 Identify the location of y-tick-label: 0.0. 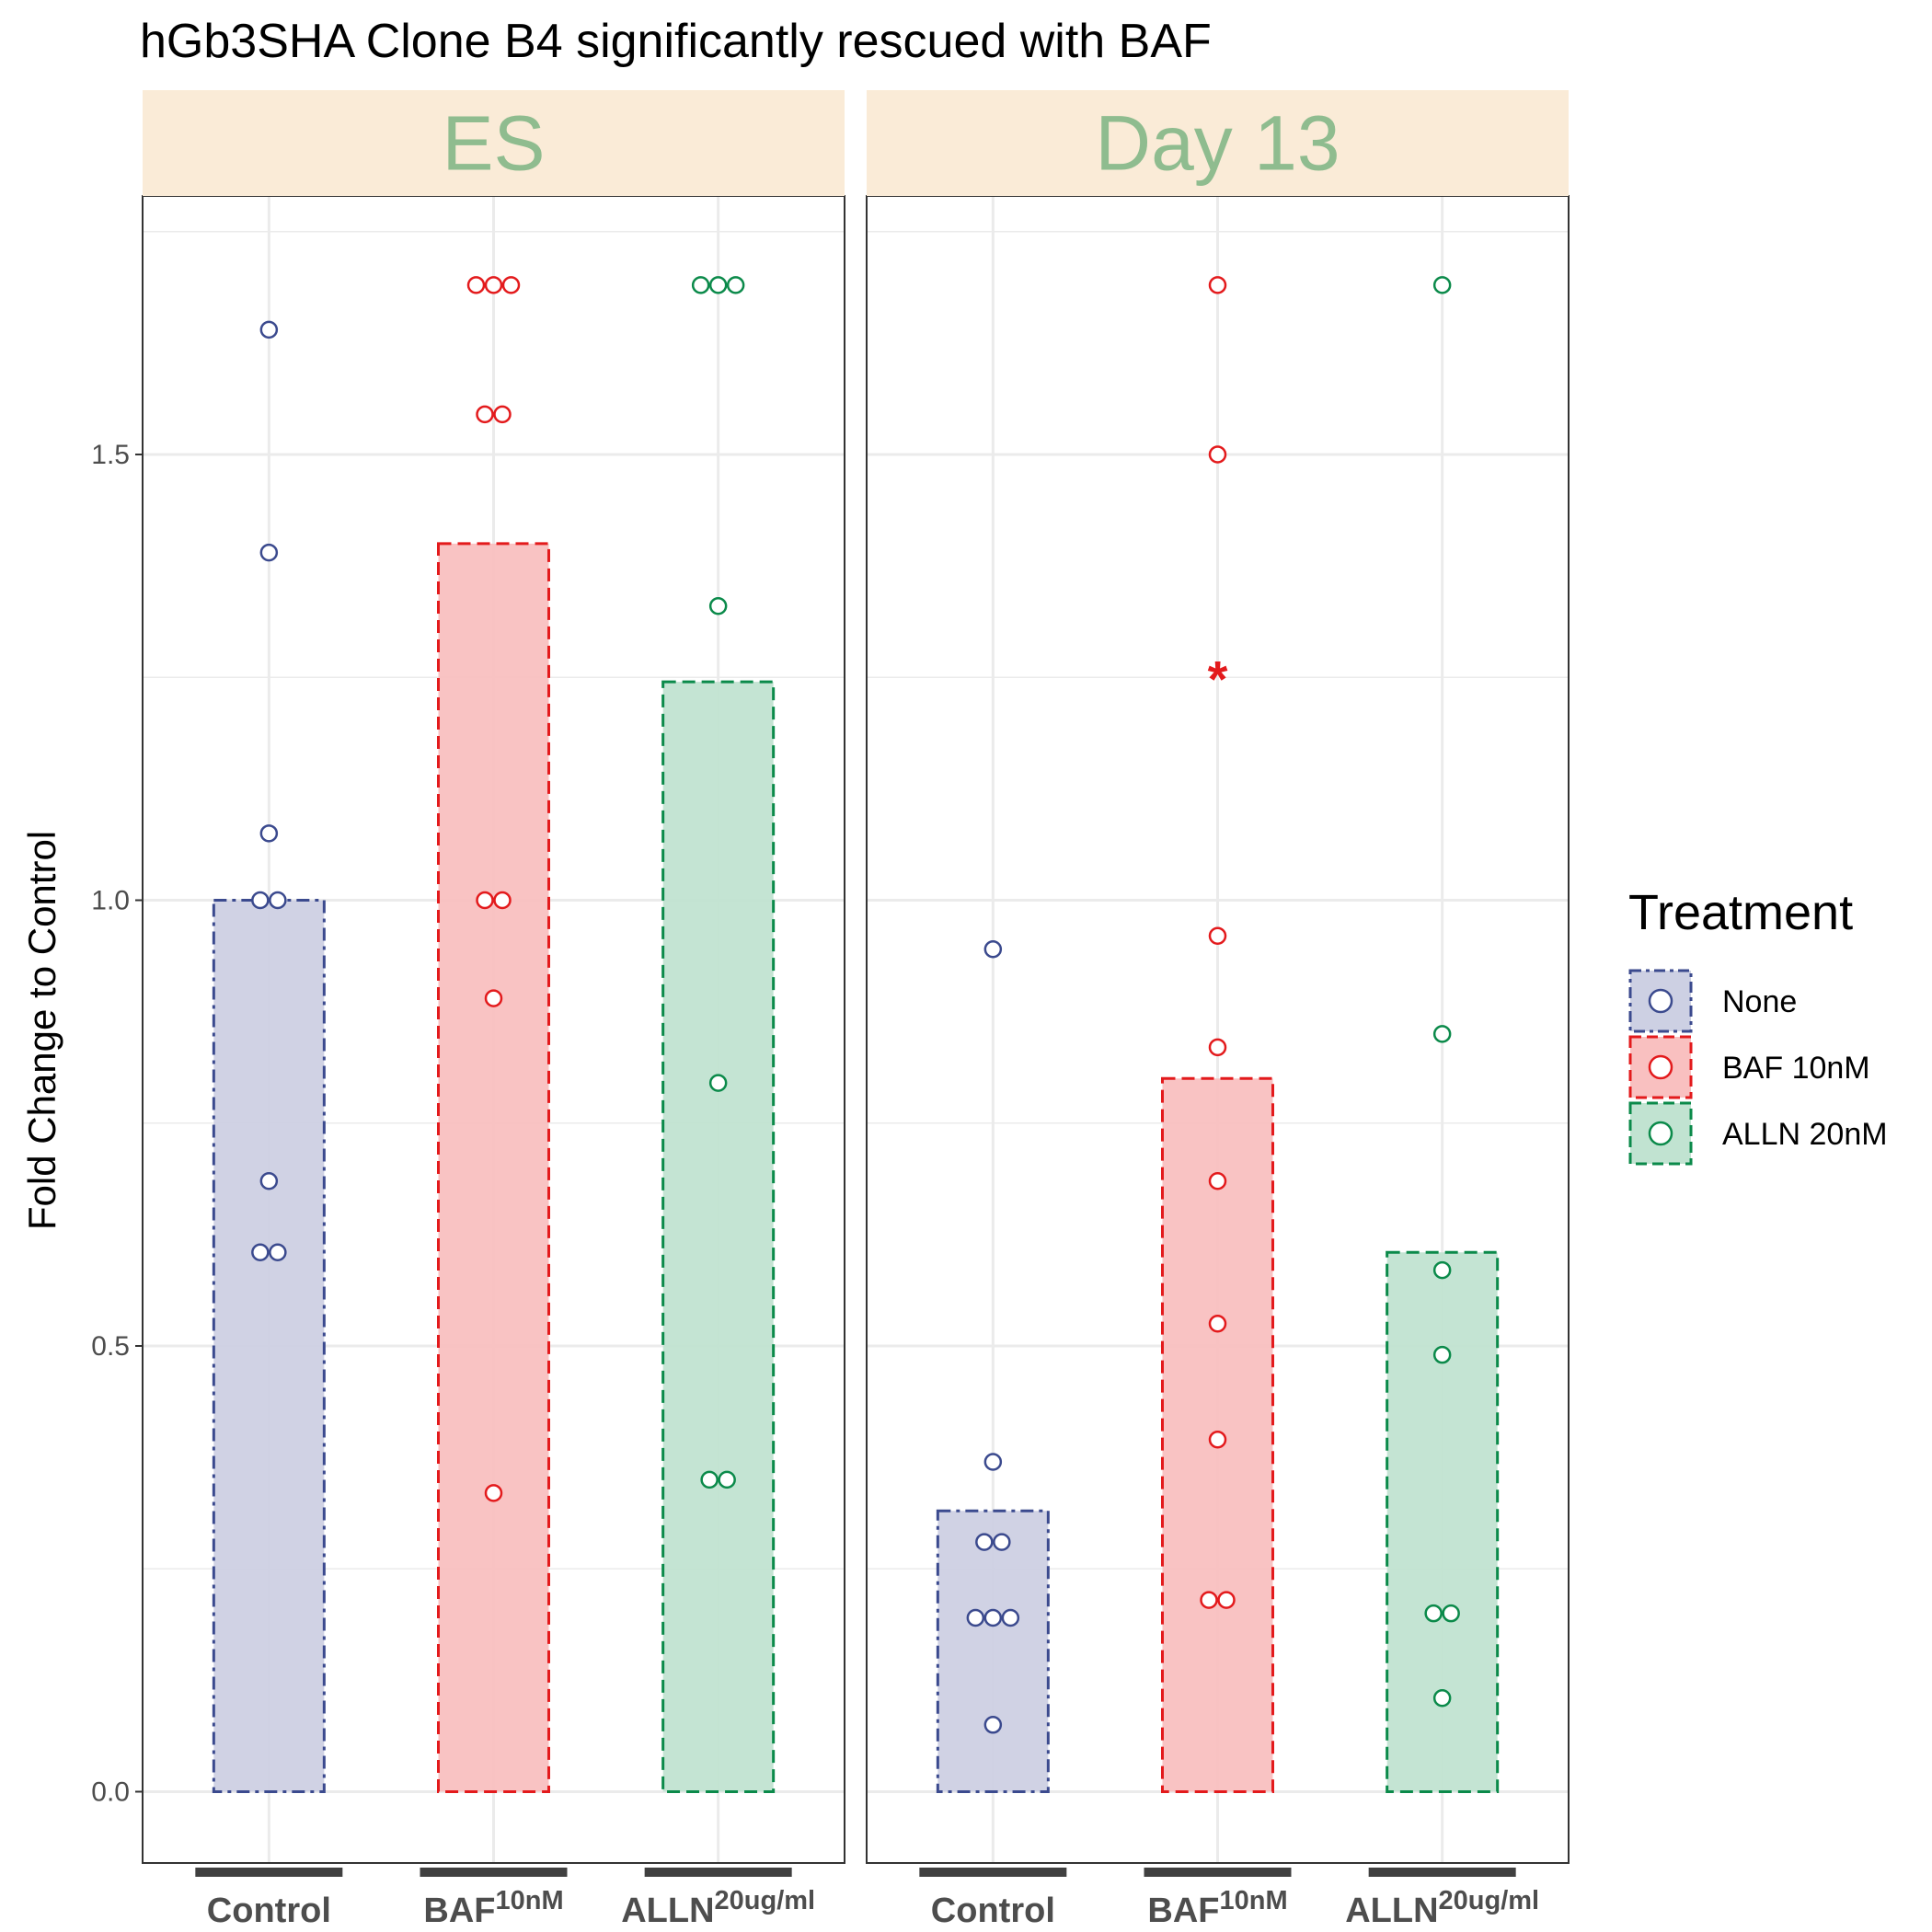
(110, 1792).